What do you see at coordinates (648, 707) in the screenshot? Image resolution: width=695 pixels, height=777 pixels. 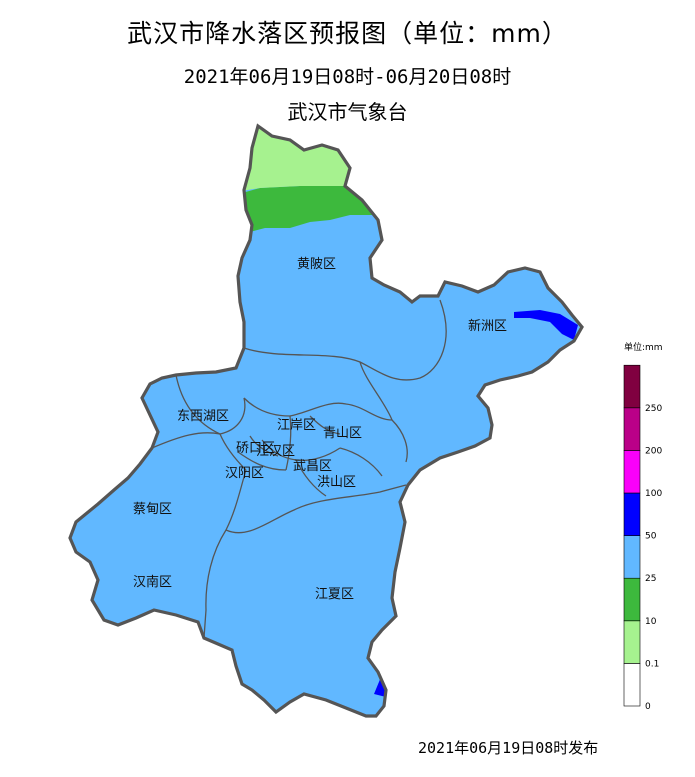 I see `legend-label-0: 0` at bounding box center [648, 707].